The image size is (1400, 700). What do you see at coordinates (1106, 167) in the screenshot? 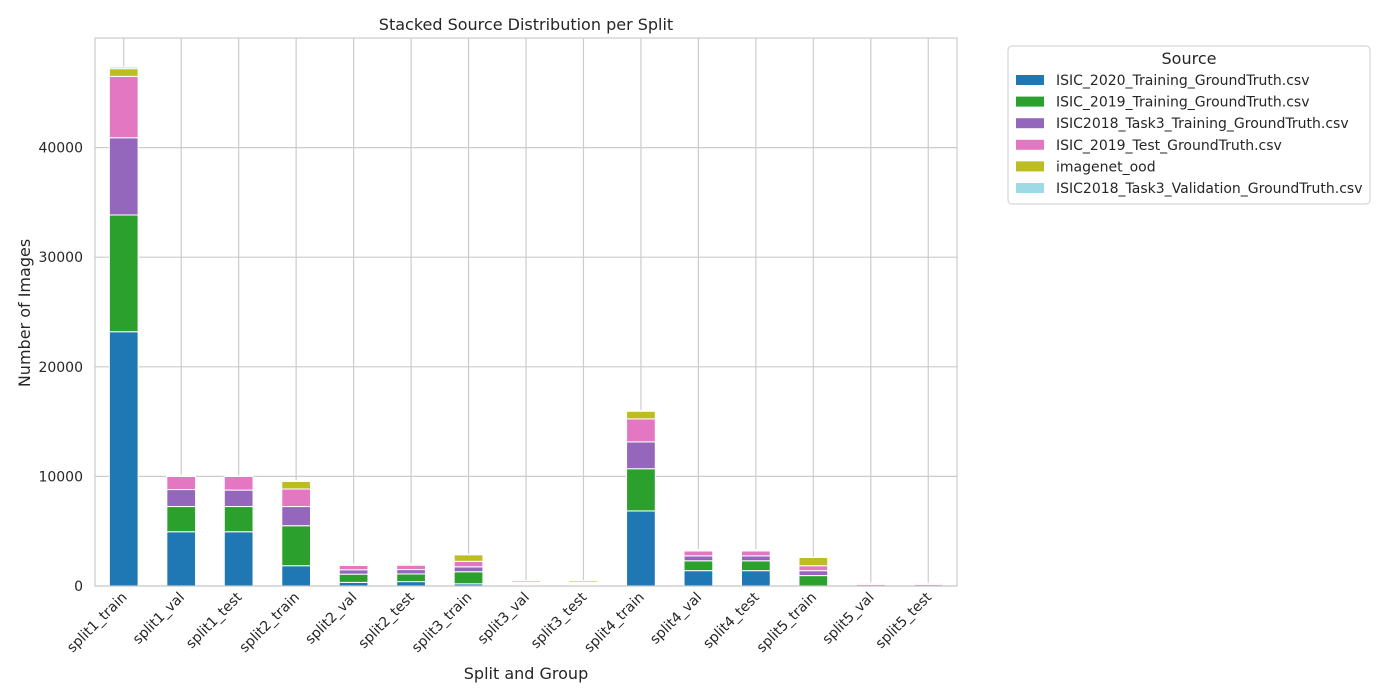
I see `legend-entry: imagenet_ood` at bounding box center [1106, 167].